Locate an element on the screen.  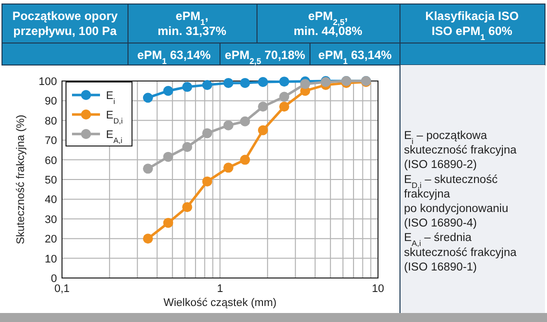
legend-label: E$_{i}$ is located at coordinates (111, 98).